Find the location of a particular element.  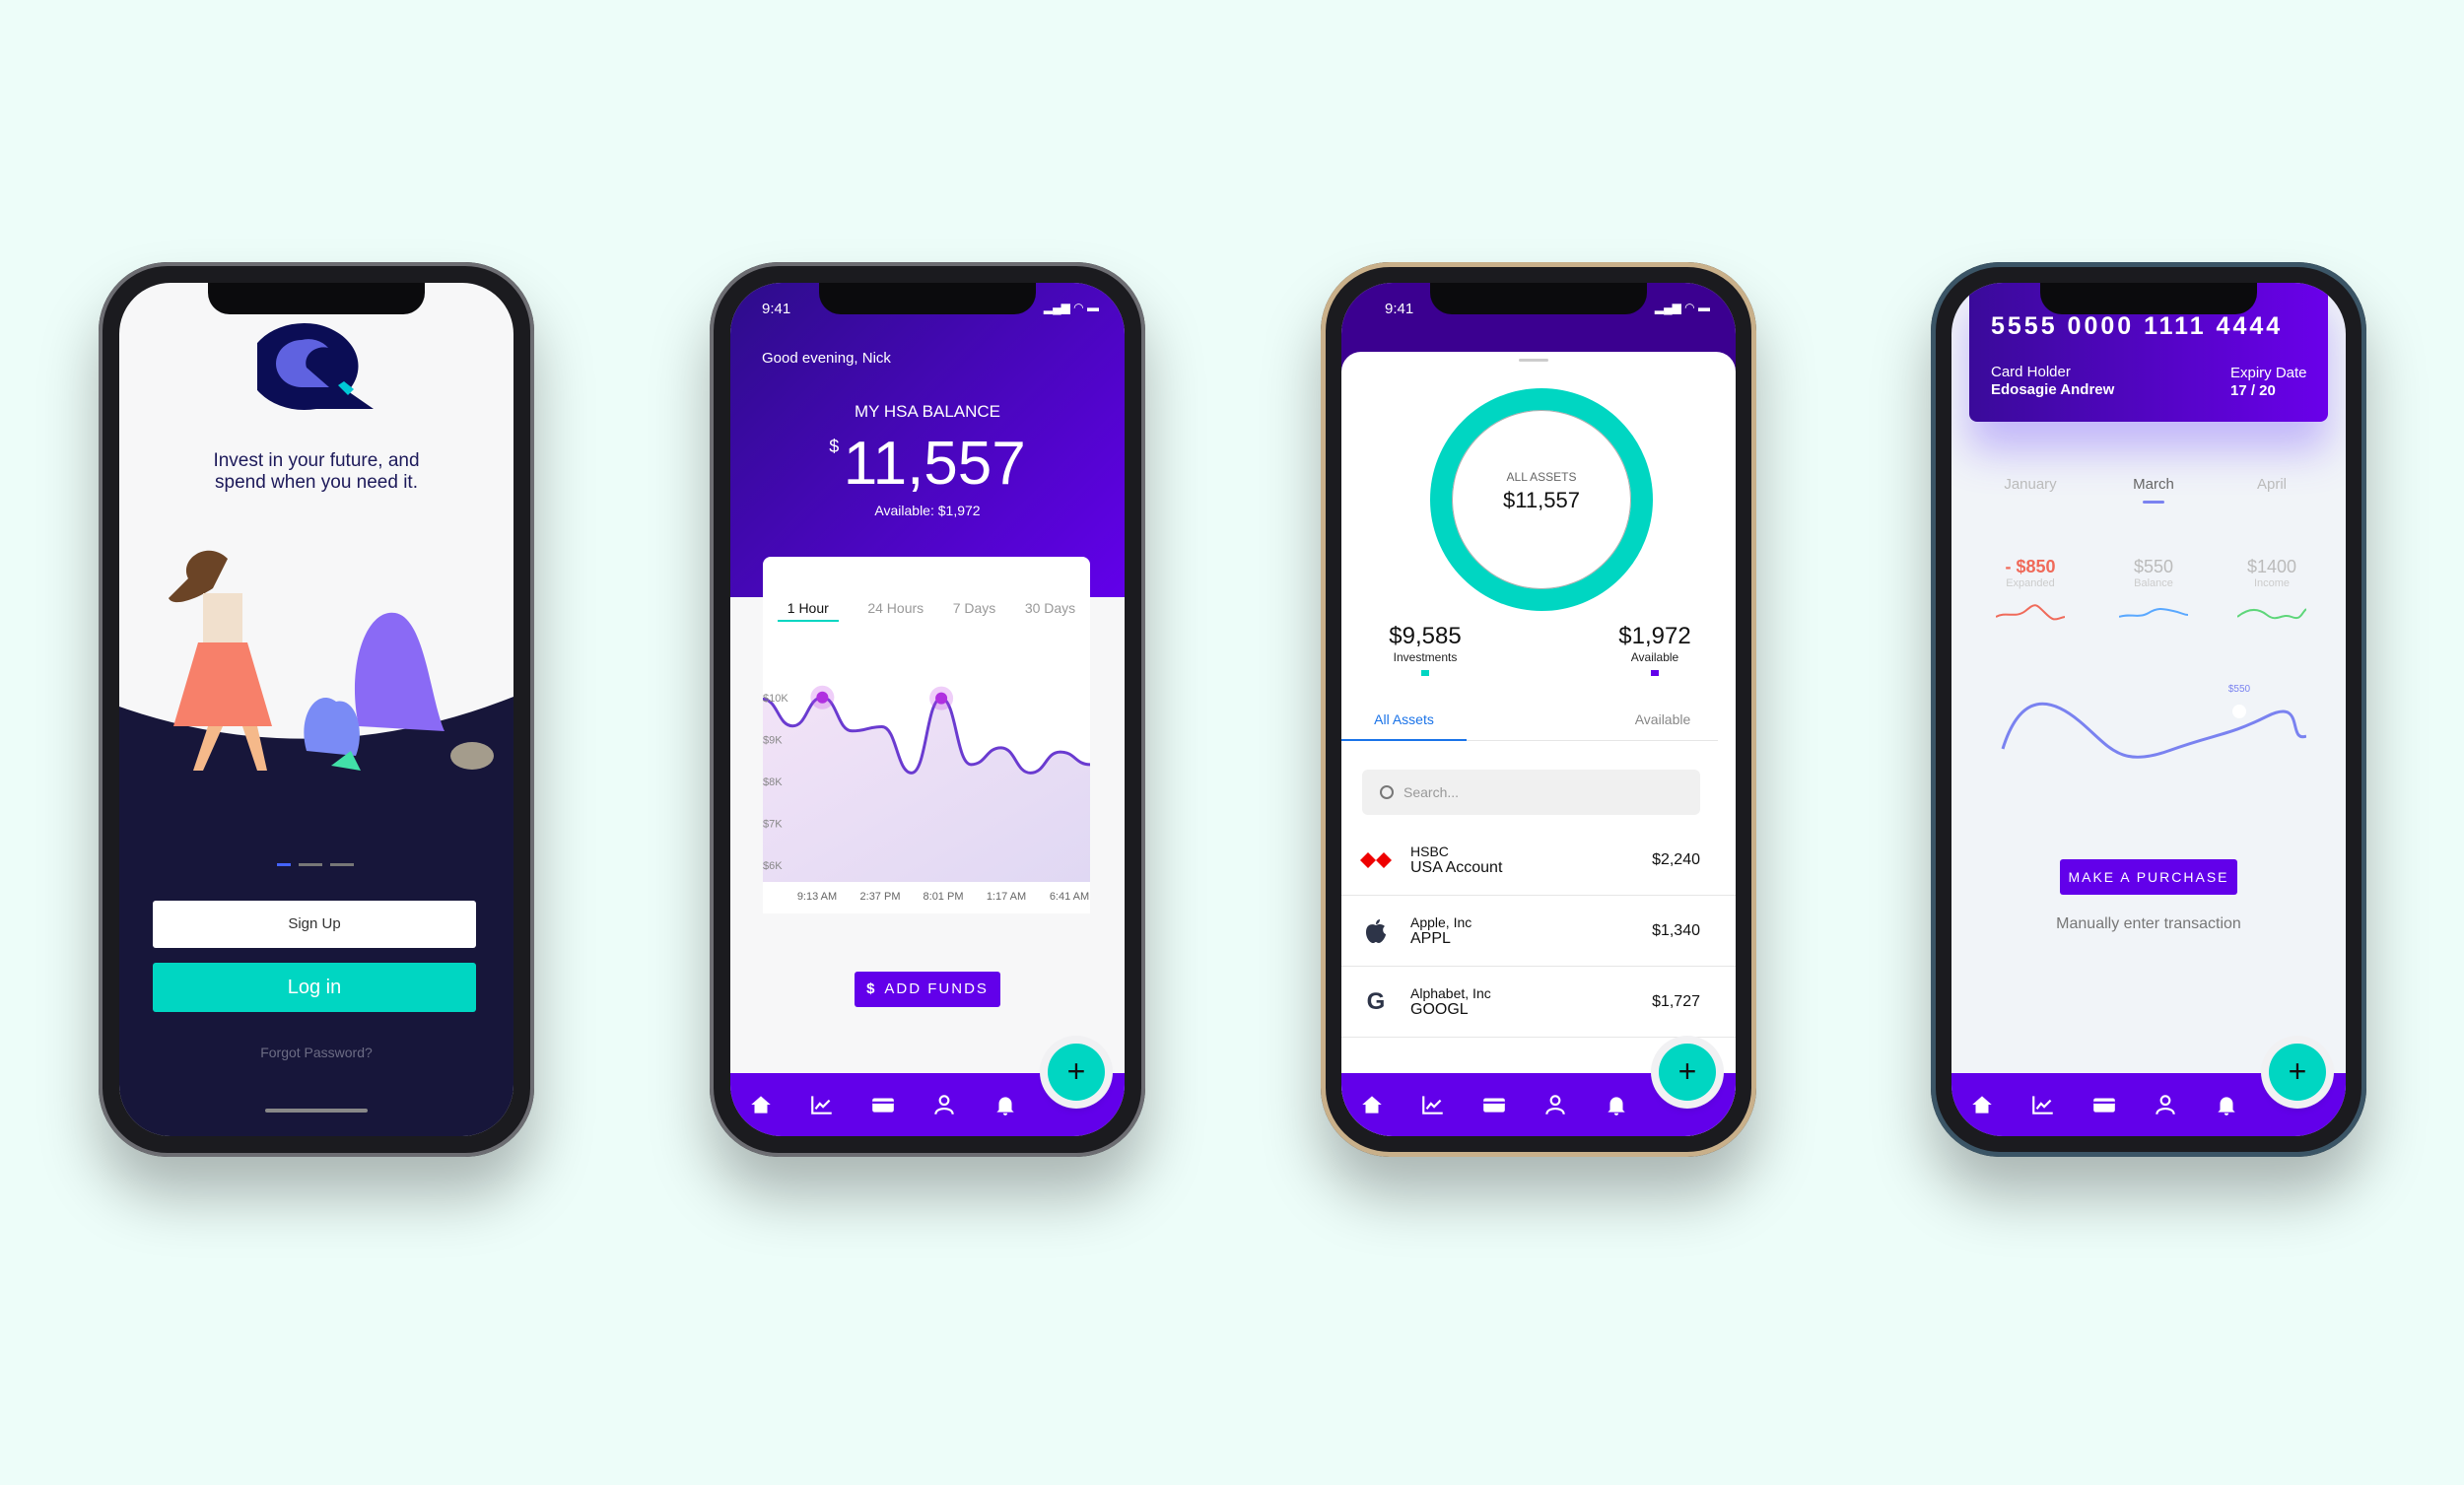

month-tab: March is located at coordinates (2153, 490).